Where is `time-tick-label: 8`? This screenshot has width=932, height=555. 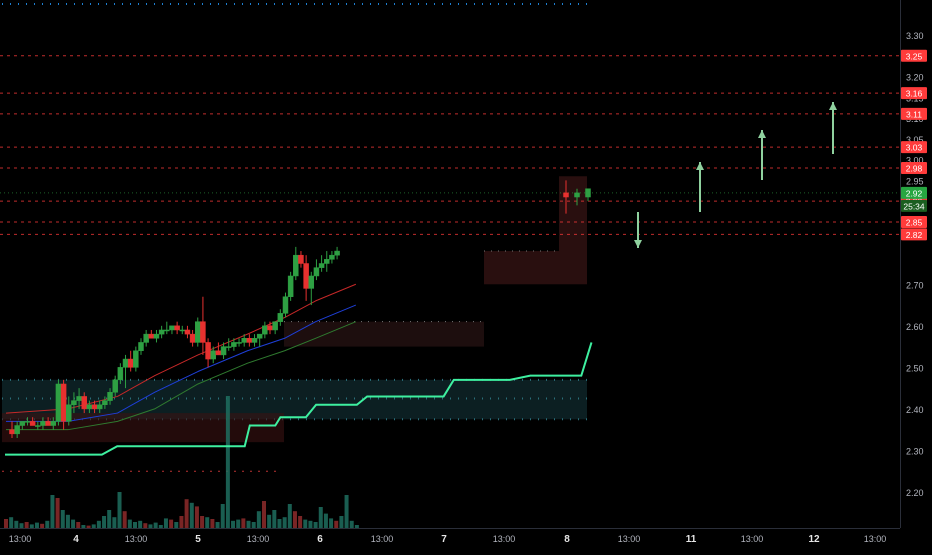
time-tick-label: 8 is located at coordinates (567, 539).